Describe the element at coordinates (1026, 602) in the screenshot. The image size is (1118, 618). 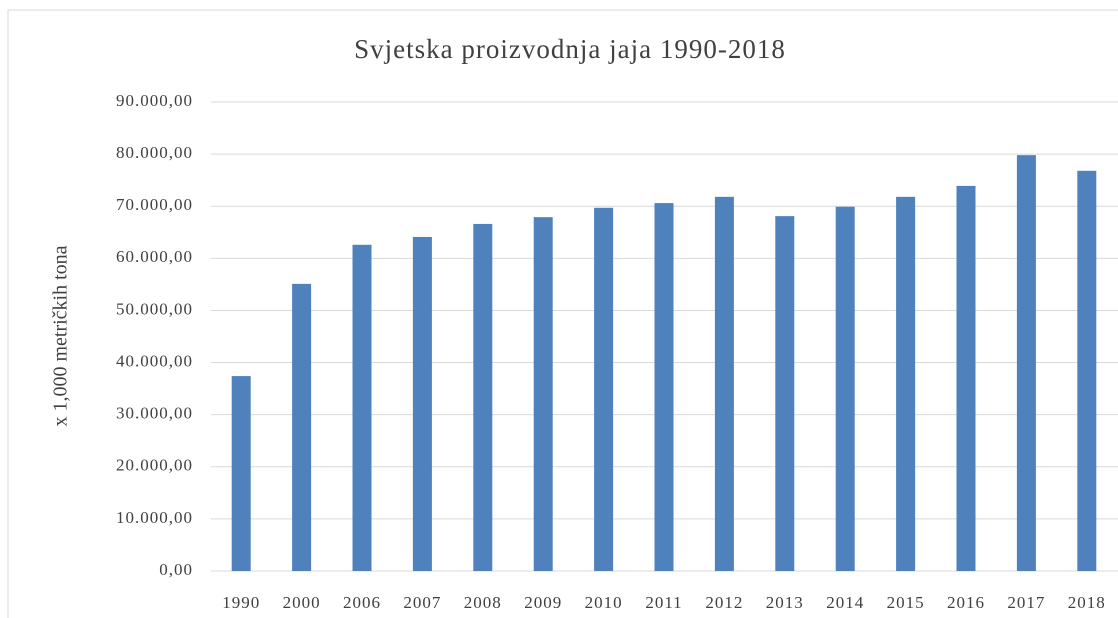
I see `x-tick-label: 2017` at that location.